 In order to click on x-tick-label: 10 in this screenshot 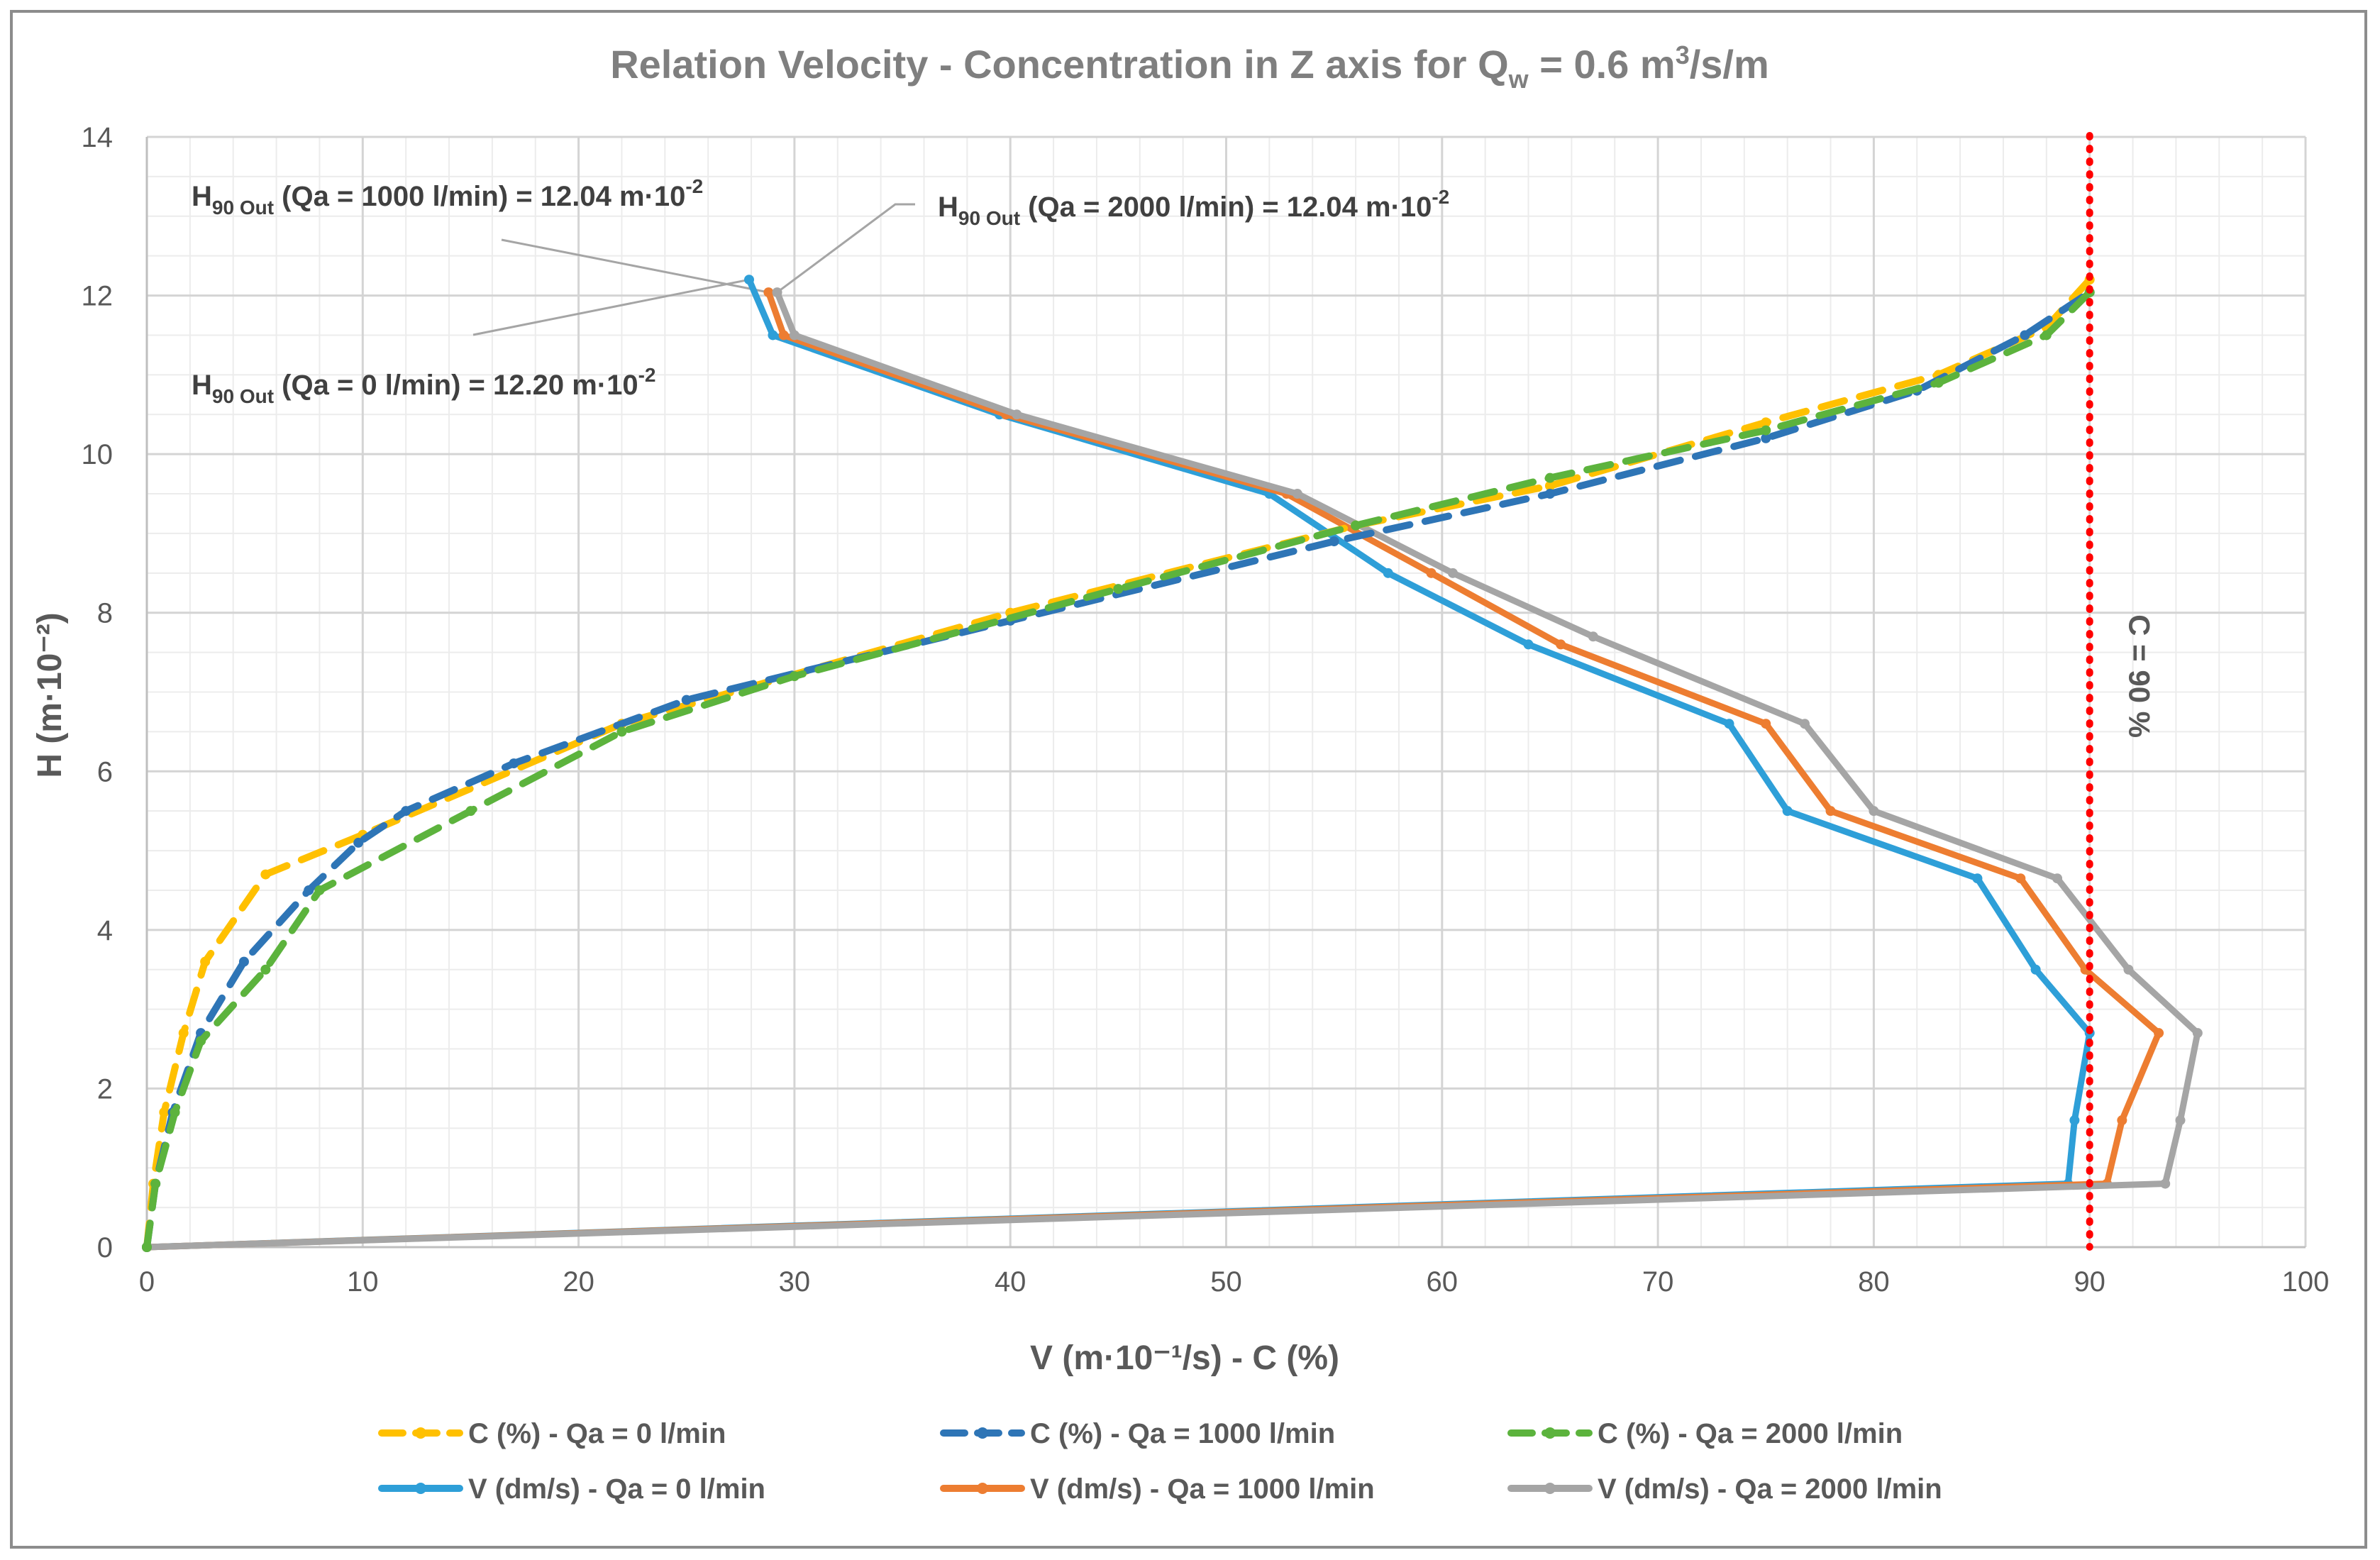, I will do `click(363, 1282)`.